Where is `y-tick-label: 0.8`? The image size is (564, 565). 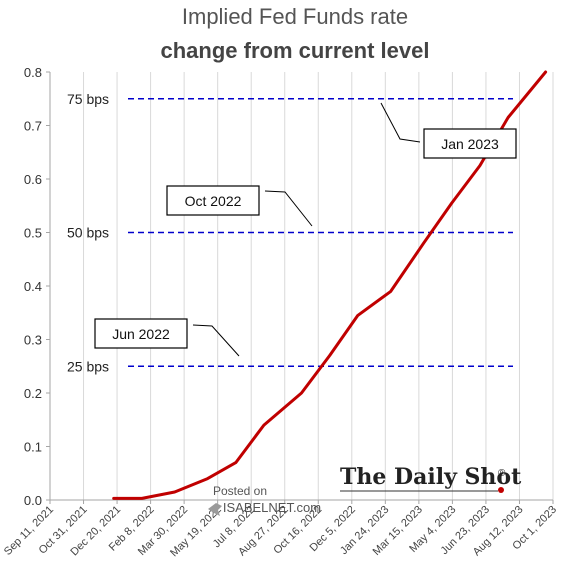
y-tick-label: 0.8 is located at coordinates (33, 72).